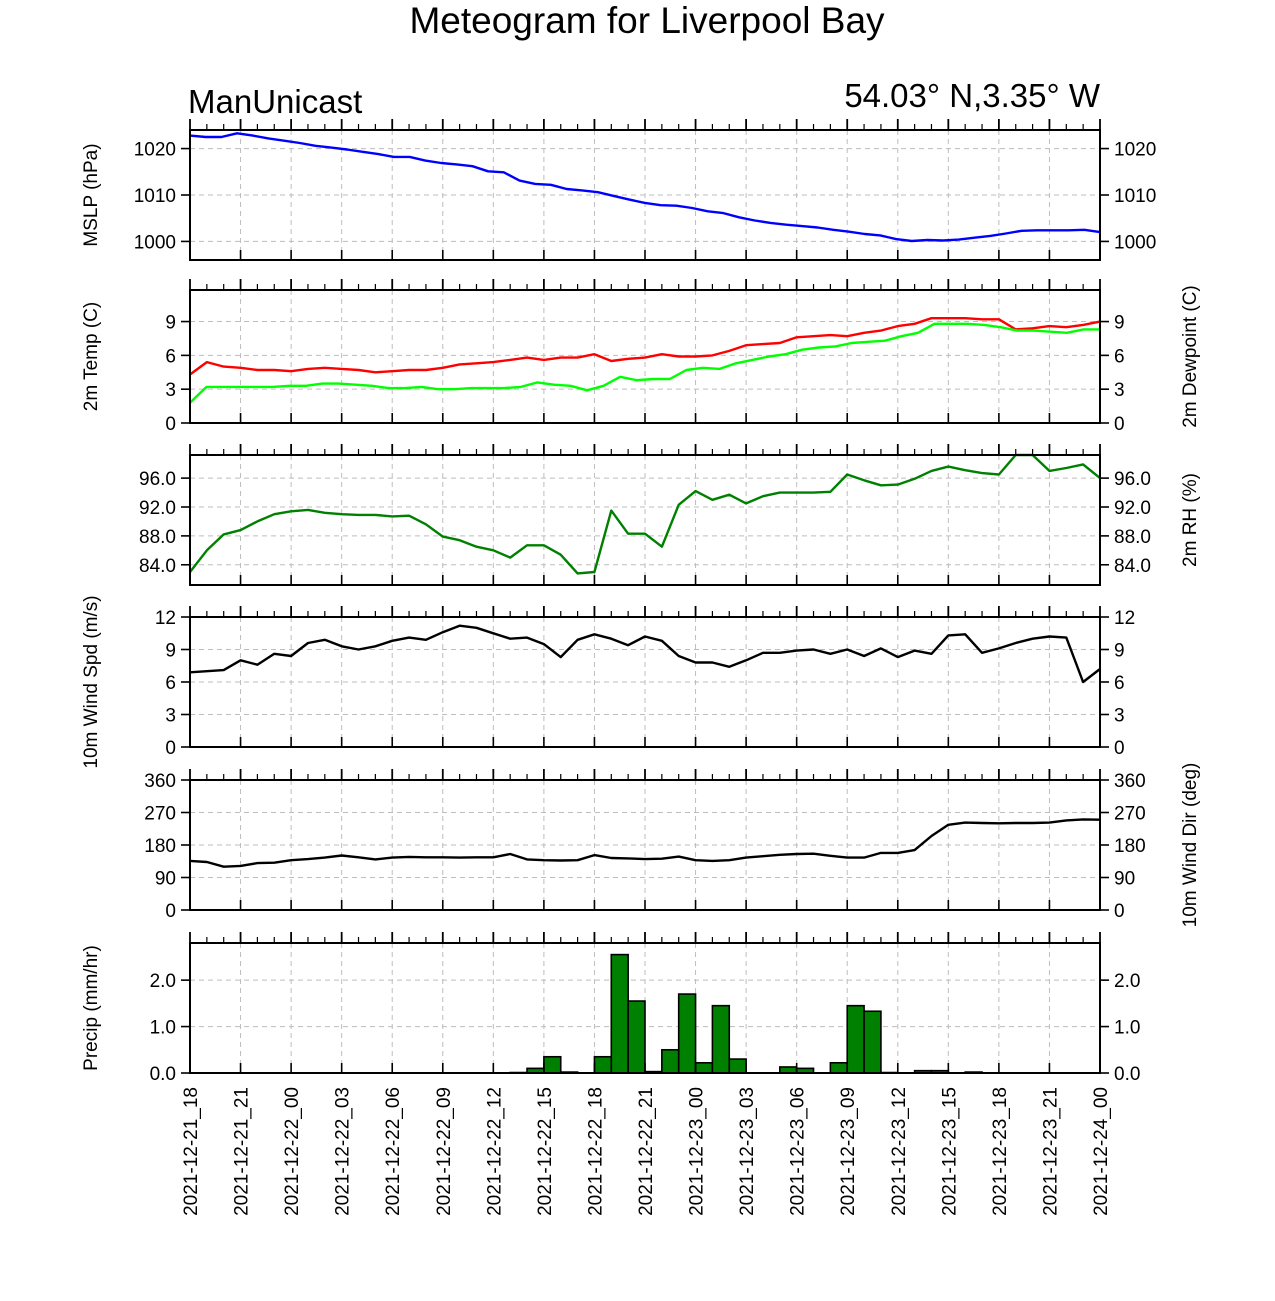  Describe the element at coordinates (545, 1151) in the screenshot. I see `x-tick-label: 2021-12-22_15` at that location.